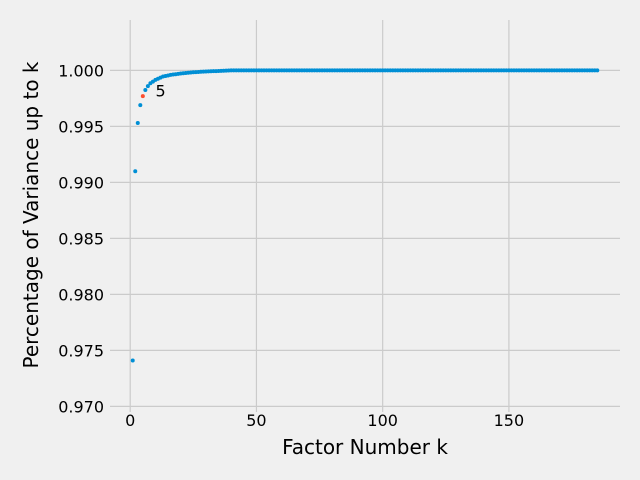 Image resolution: width=640 pixels, height=480 pixels. What do you see at coordinates (142, 96) in the screenshot?
I see `highlighted-data-point` at bounding box center [142, 96].